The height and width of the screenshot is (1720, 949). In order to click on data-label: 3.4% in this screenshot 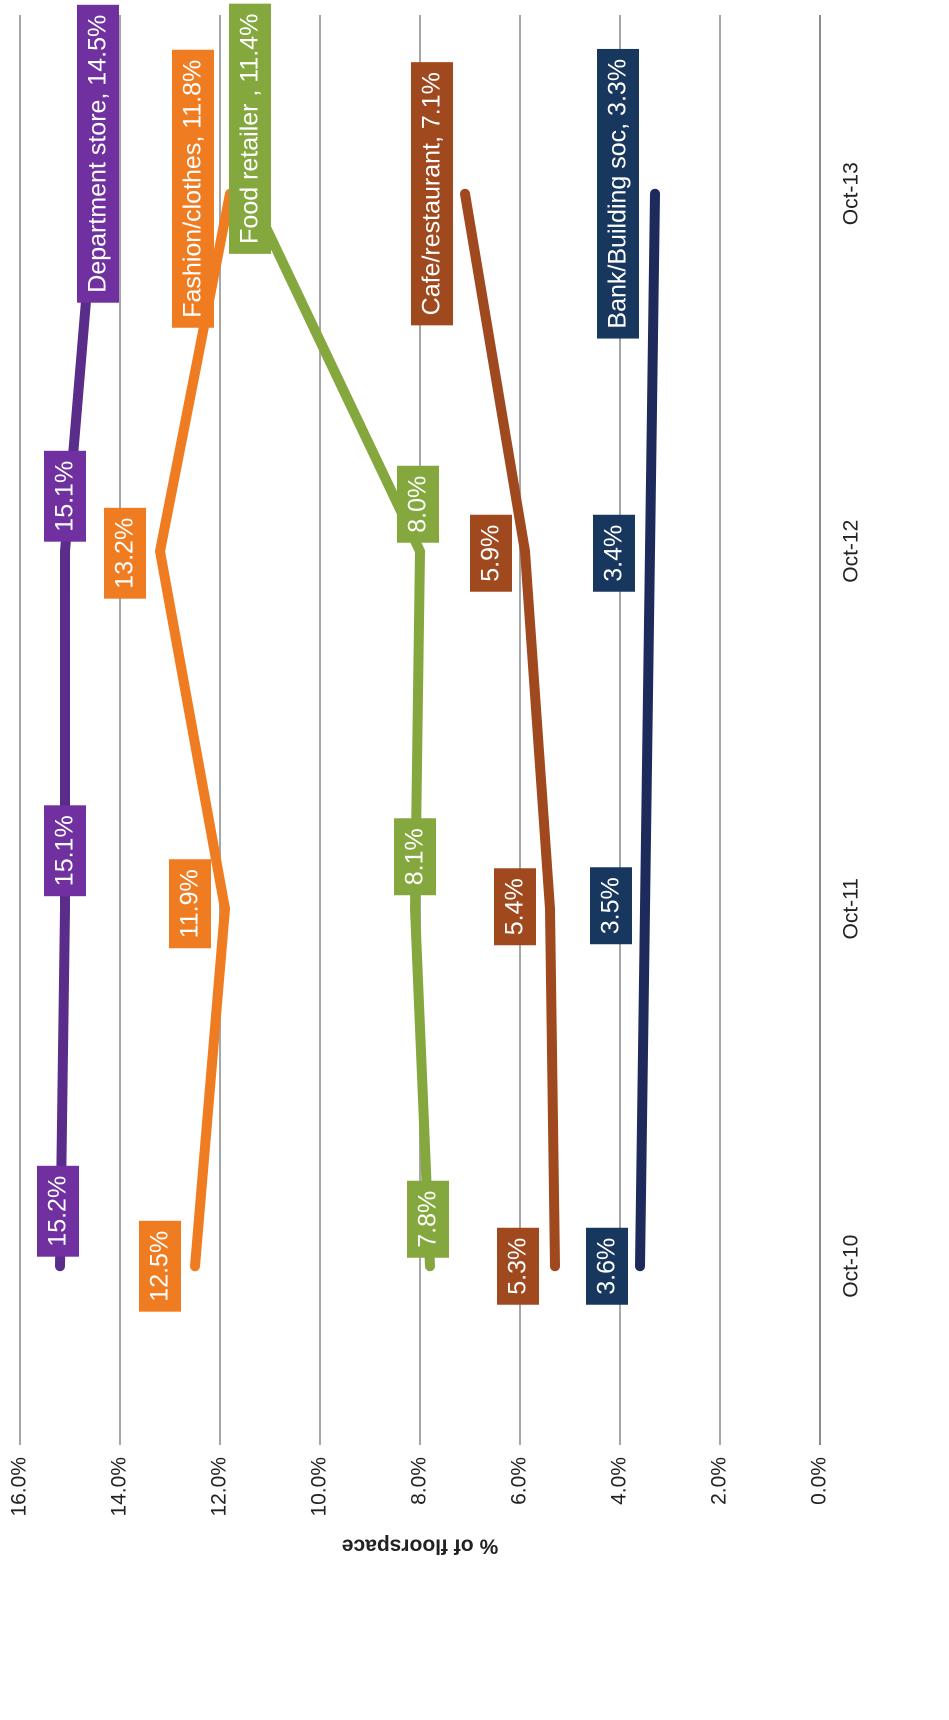, I will do `click(614, 553)`.